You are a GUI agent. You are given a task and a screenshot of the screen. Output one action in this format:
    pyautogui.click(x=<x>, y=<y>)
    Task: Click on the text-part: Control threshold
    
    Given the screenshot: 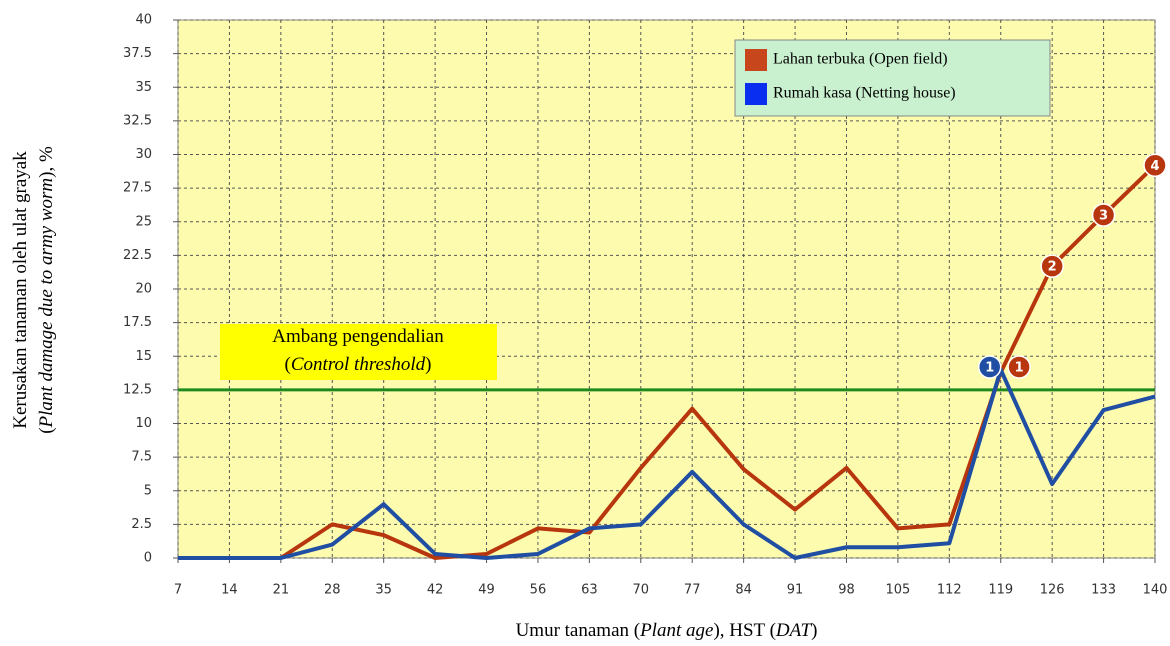 What is the action you would take?
    pyautogui.click(x=358, y=364)
    